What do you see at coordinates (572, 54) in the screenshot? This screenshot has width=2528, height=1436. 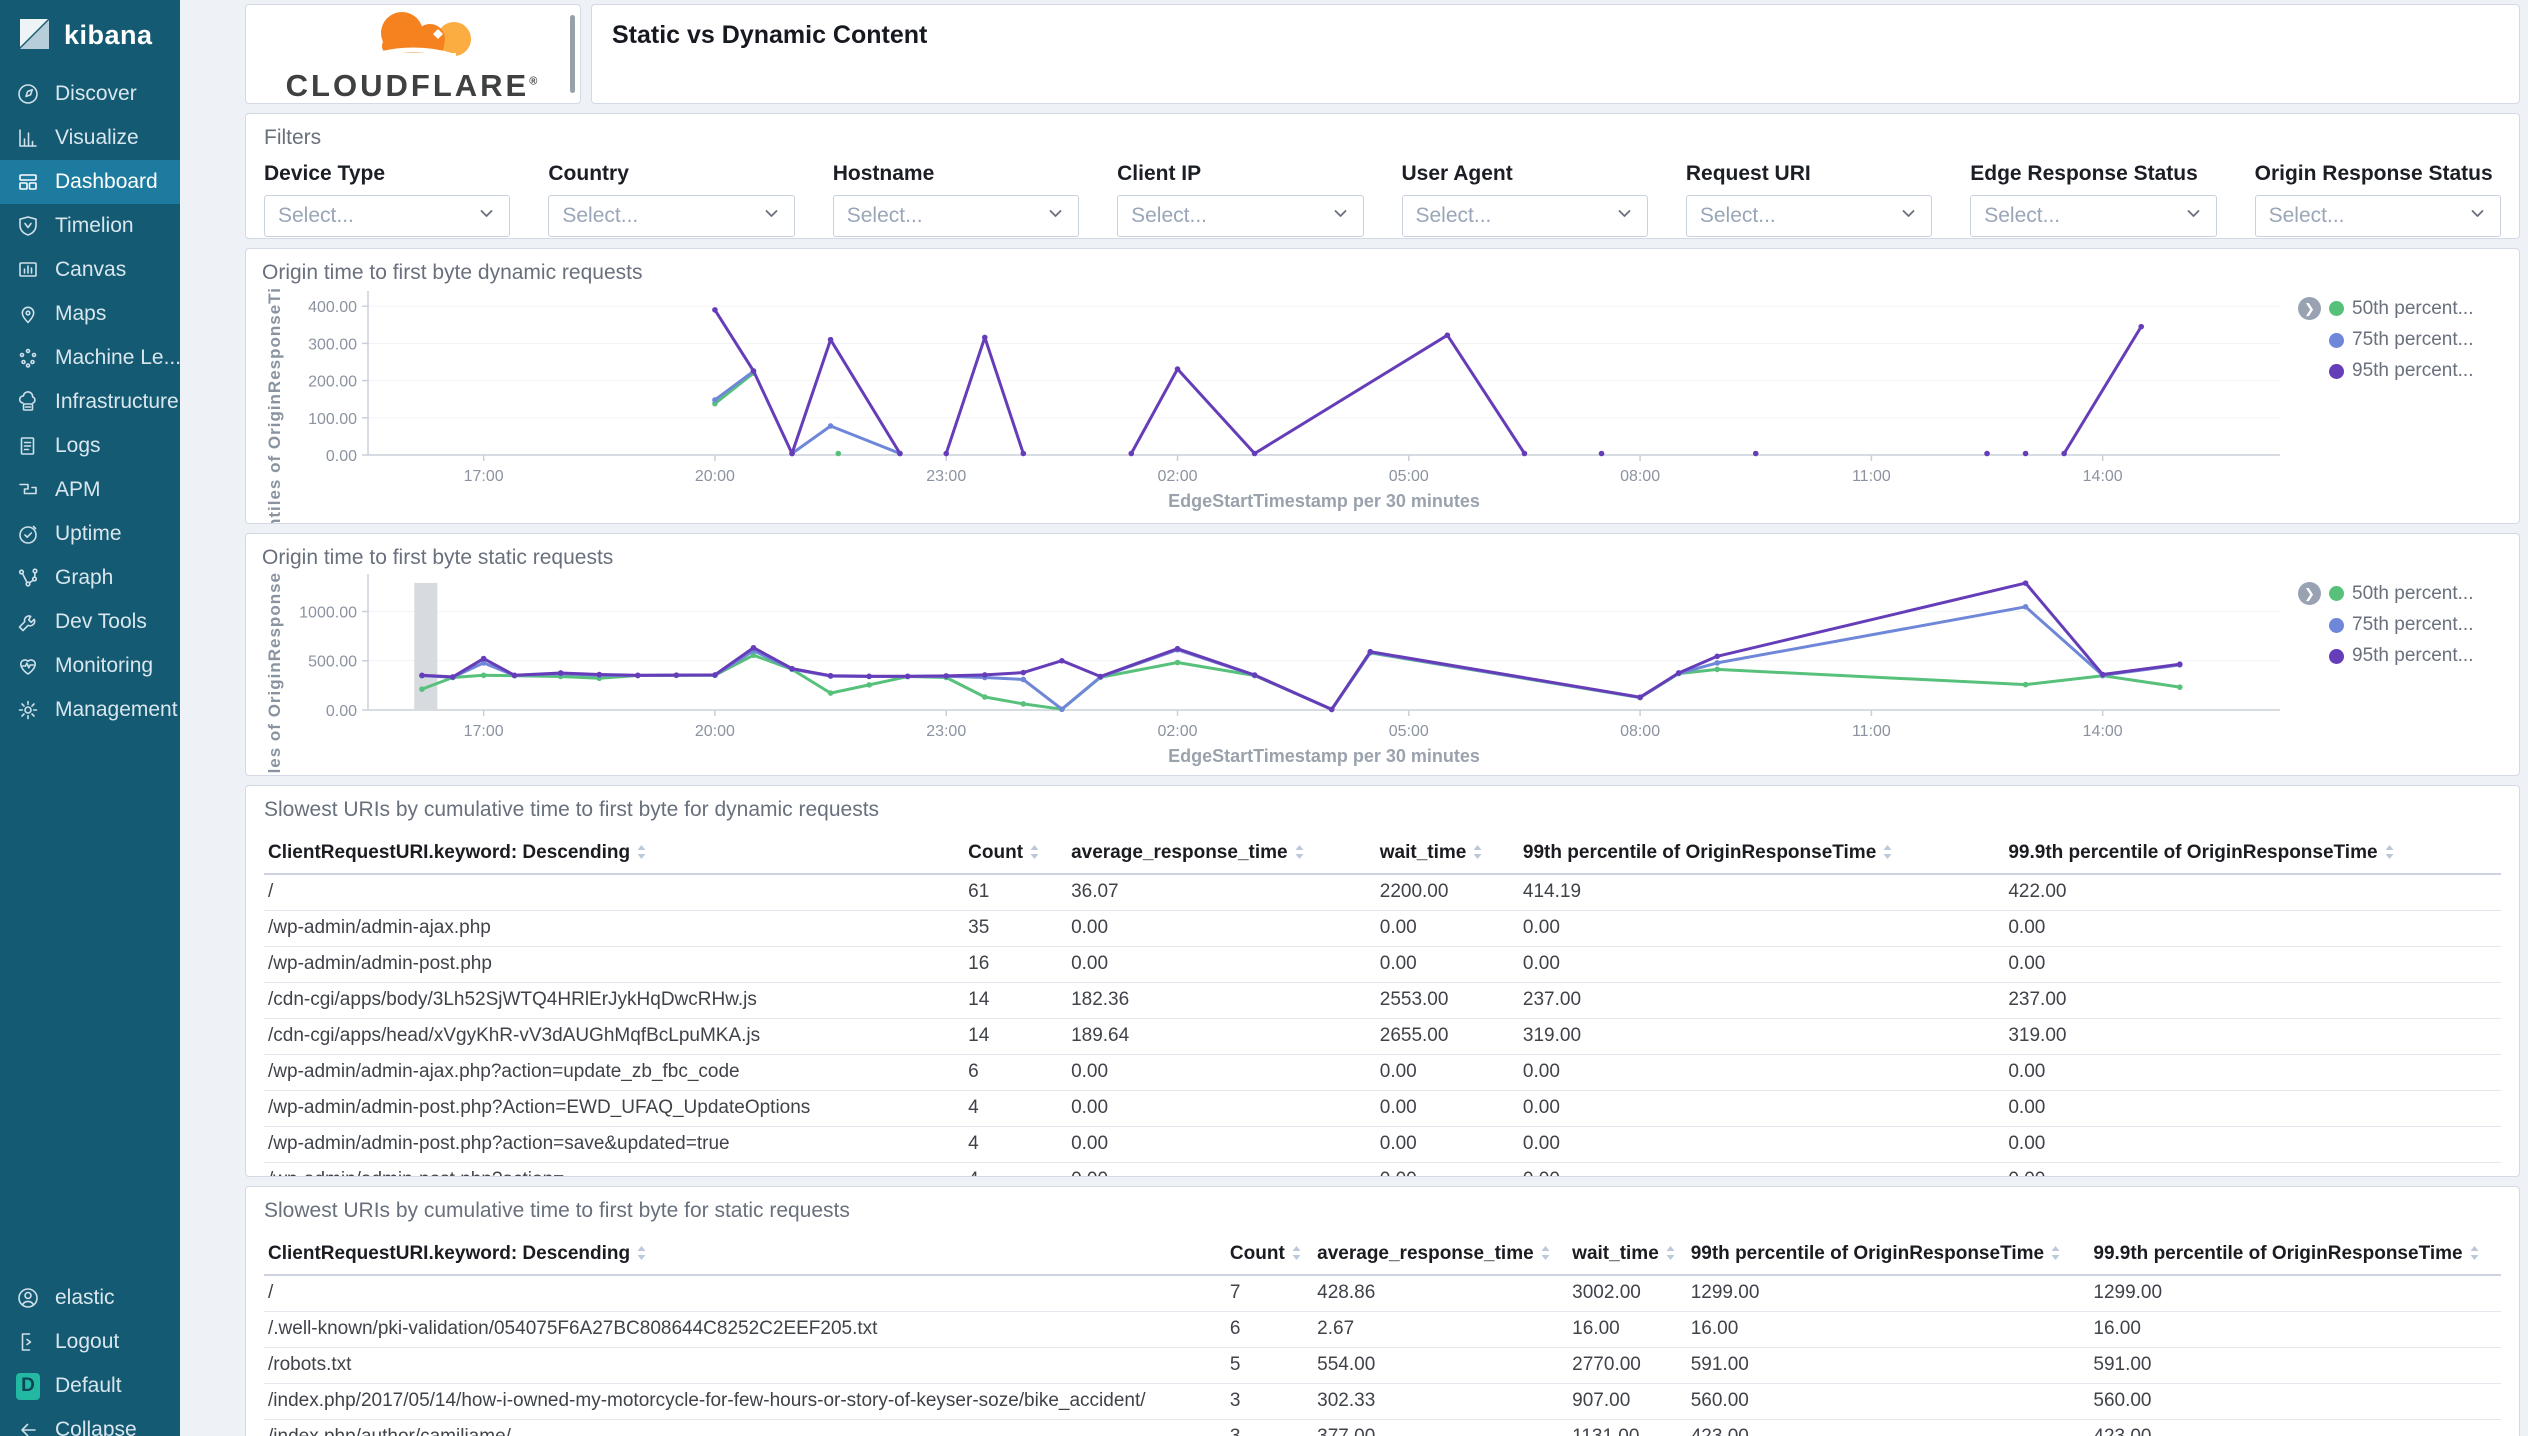 I see `panel-scrollbar` at bounding box center [572, 54].